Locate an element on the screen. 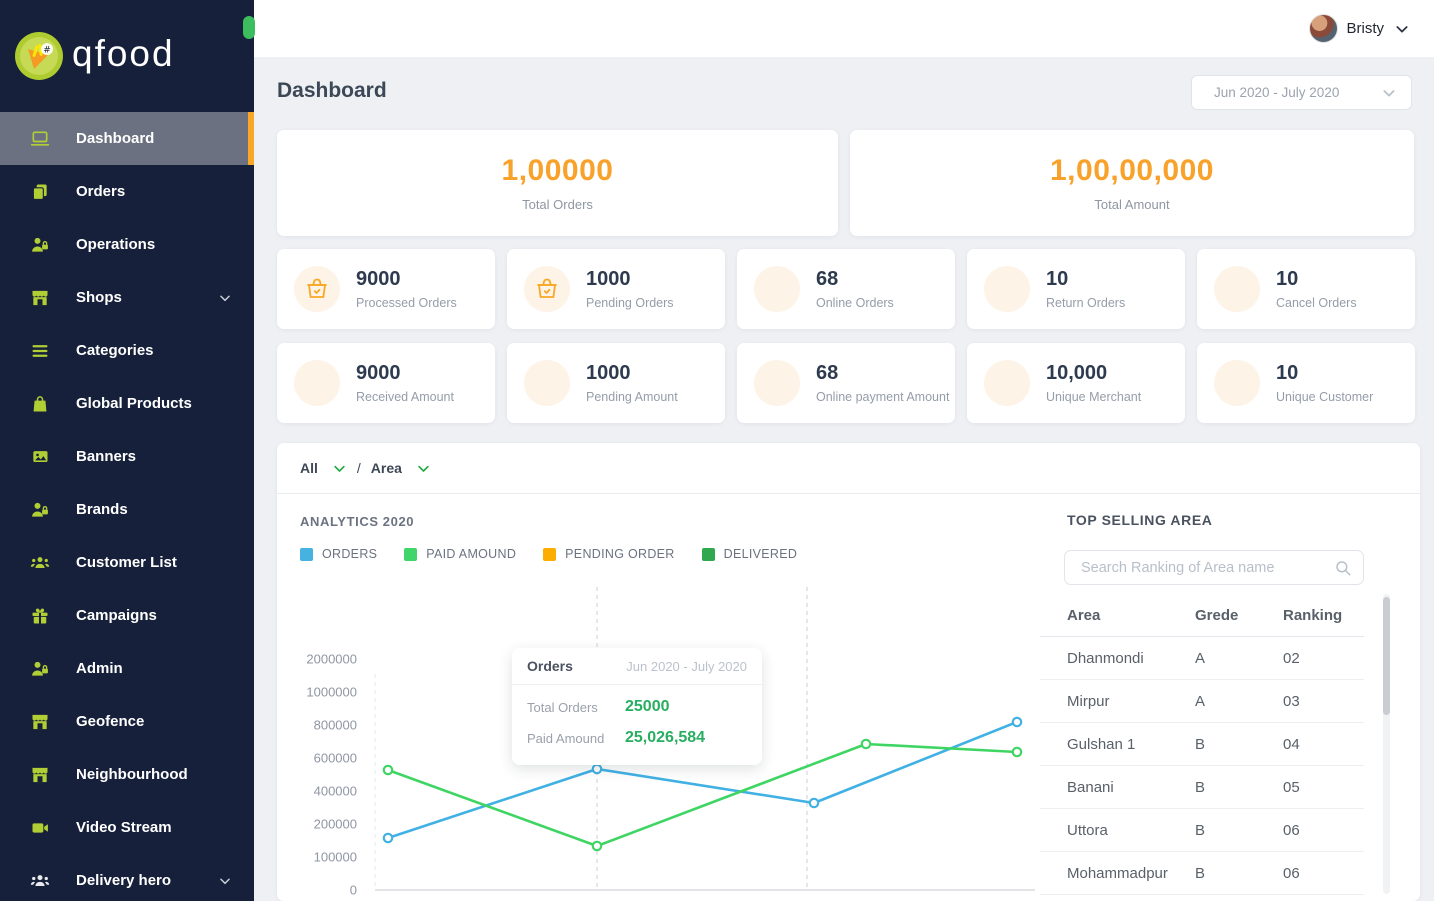  filter-all-label: All is located at coordinates (309, 468).